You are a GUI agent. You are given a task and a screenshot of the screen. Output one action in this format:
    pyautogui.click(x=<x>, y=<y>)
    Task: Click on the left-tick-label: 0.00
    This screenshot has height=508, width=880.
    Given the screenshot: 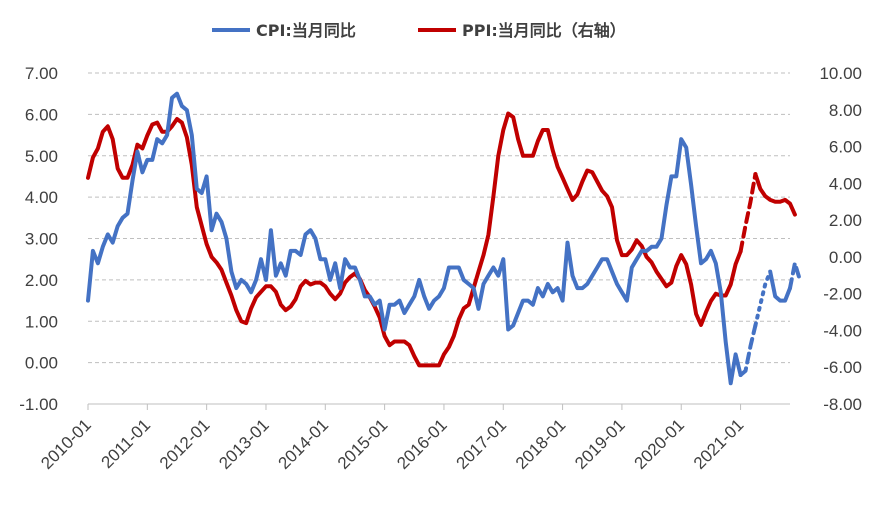 What is the action you would take?
    pyautogui.click(x=41, y=363)
    